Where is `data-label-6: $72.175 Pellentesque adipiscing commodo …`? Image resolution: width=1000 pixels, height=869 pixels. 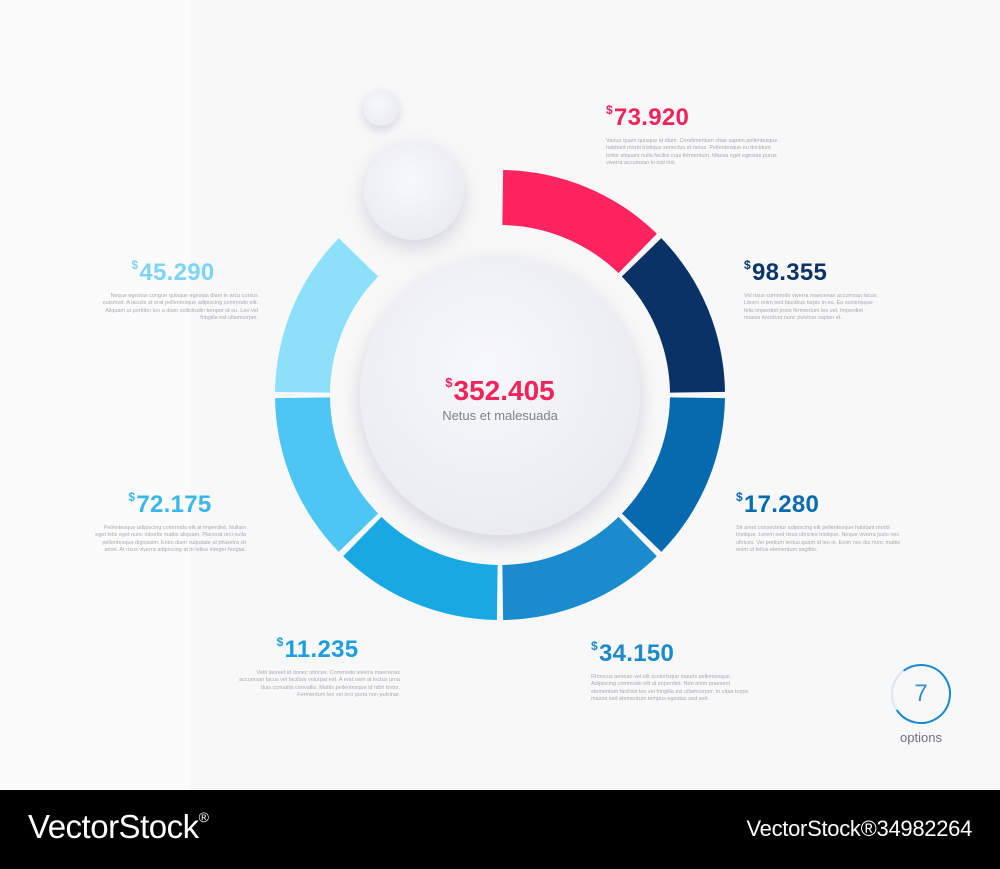
data-label-6: $72.175 Pellentesque adipiscing commodo … is located at coordinates (170, 518).